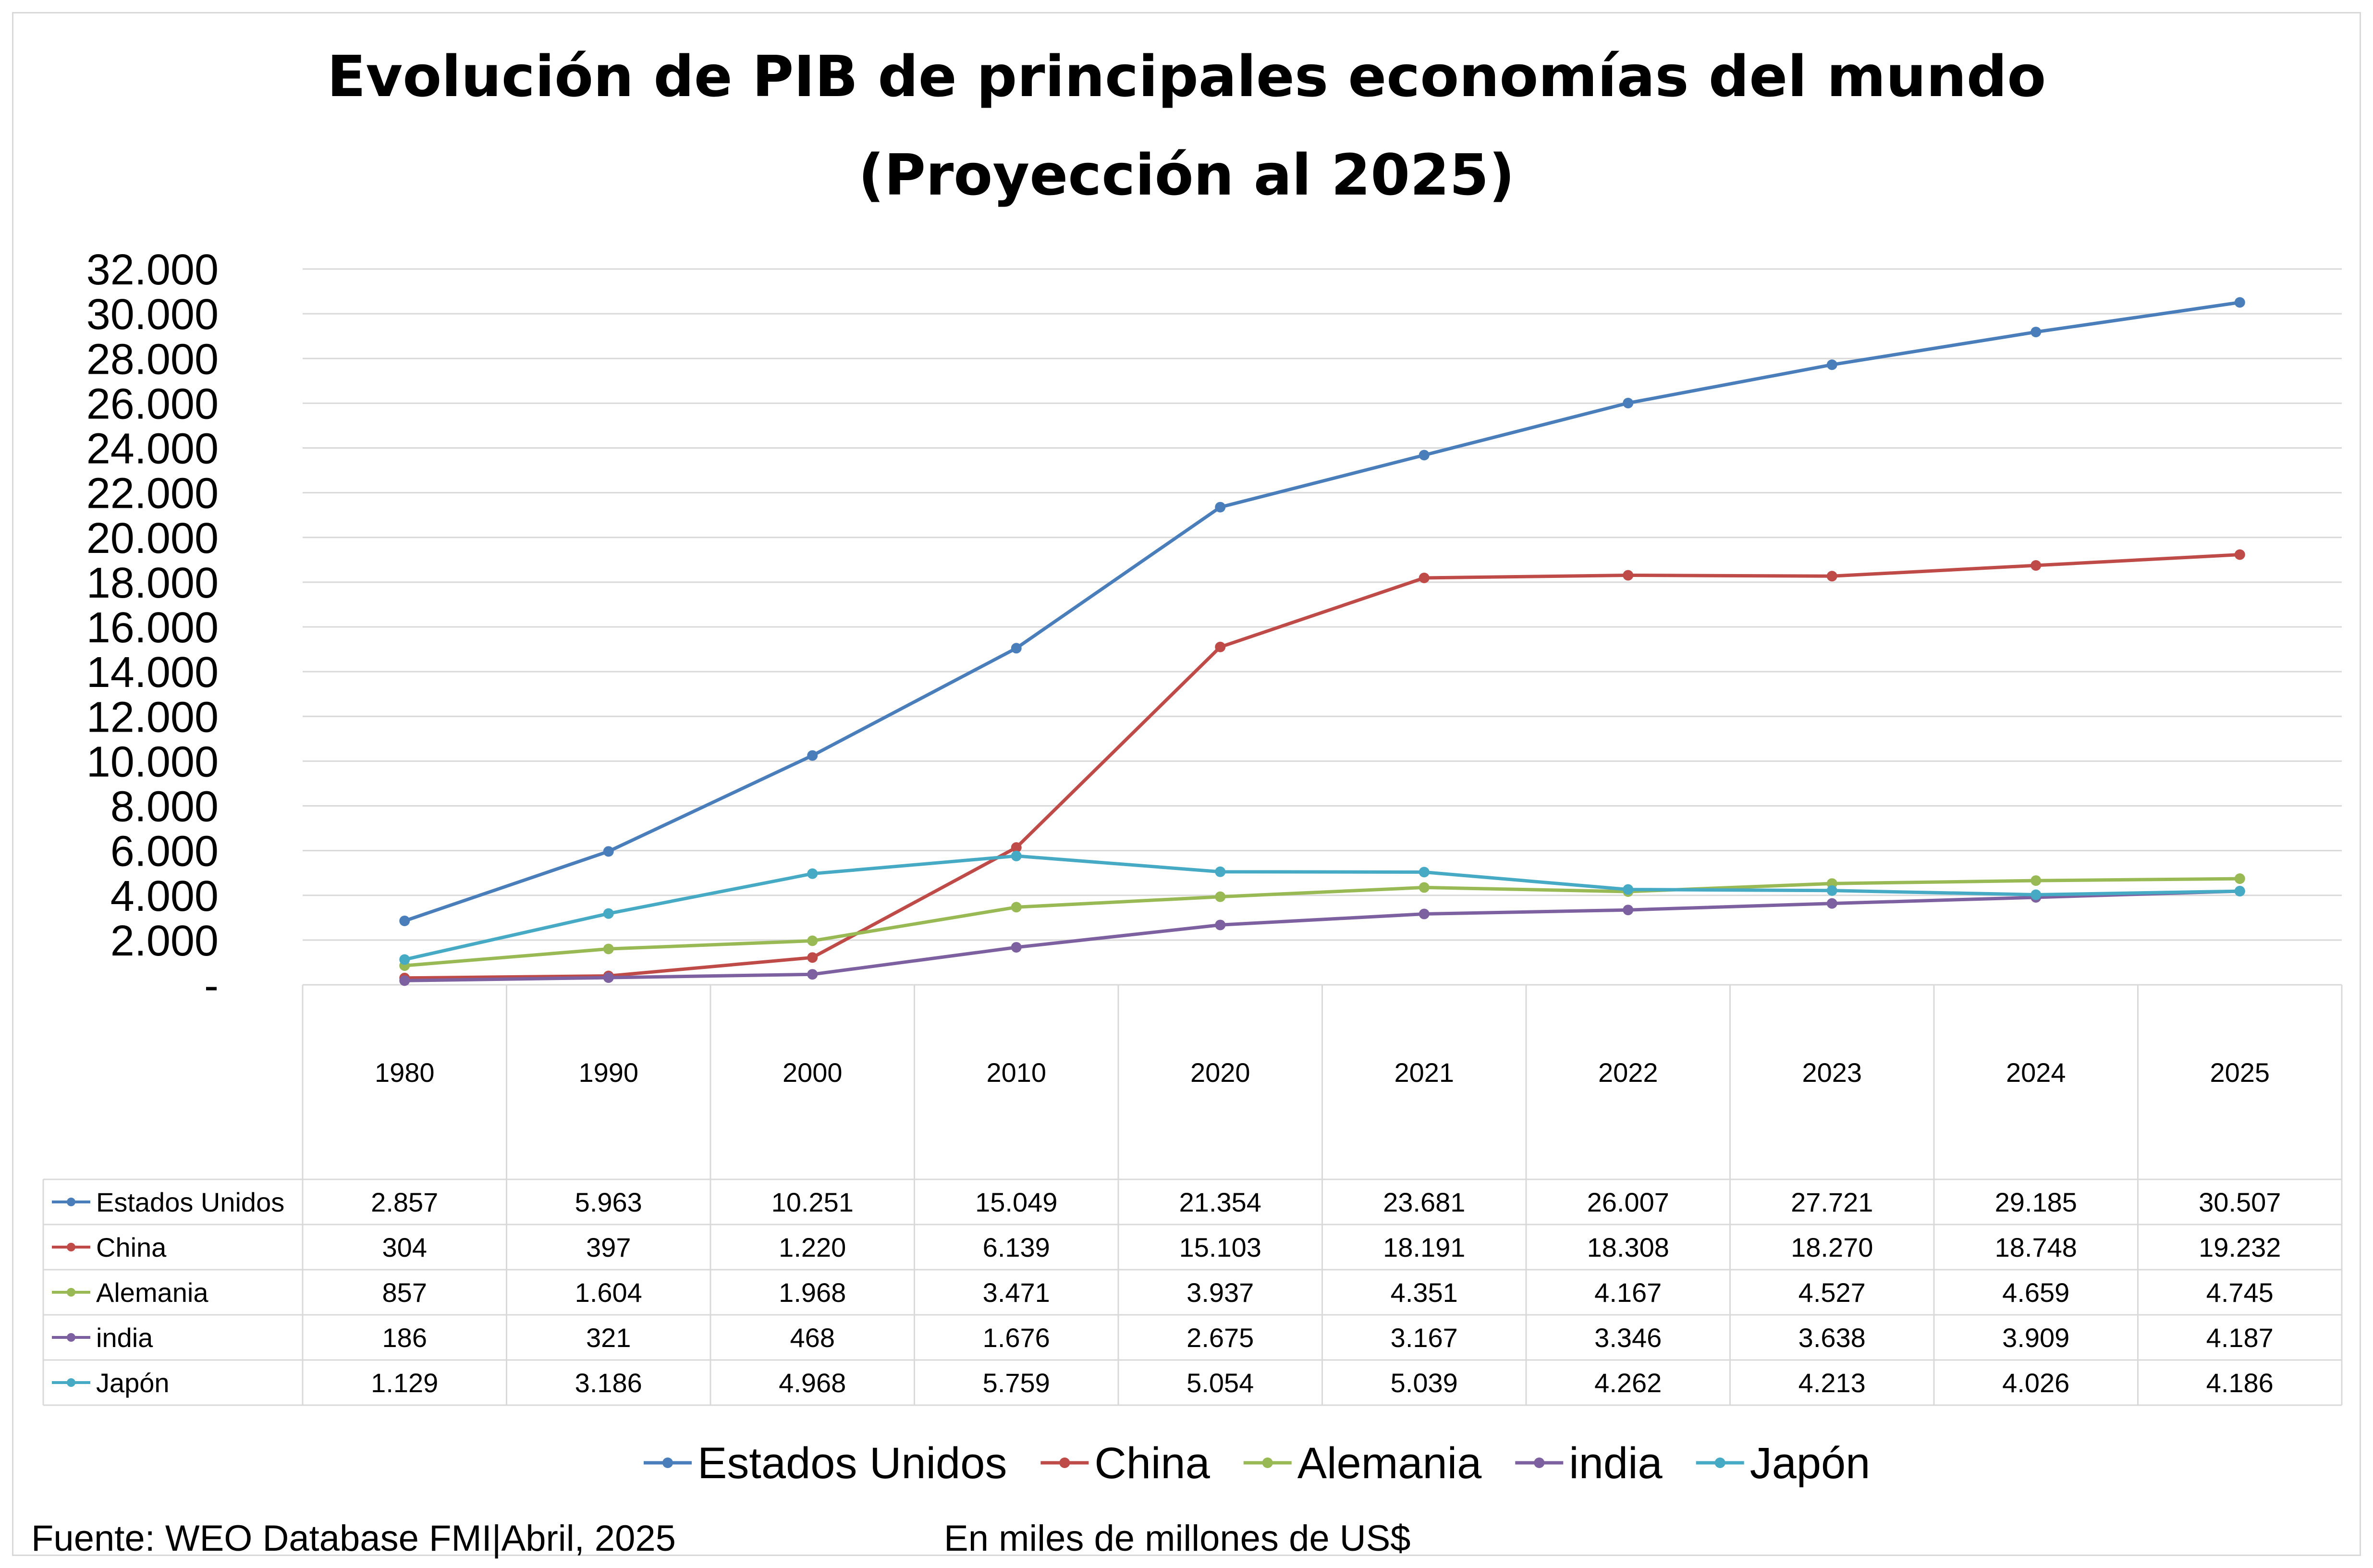  I want to click on y-tick-label: 26.000, so click(152, 404).